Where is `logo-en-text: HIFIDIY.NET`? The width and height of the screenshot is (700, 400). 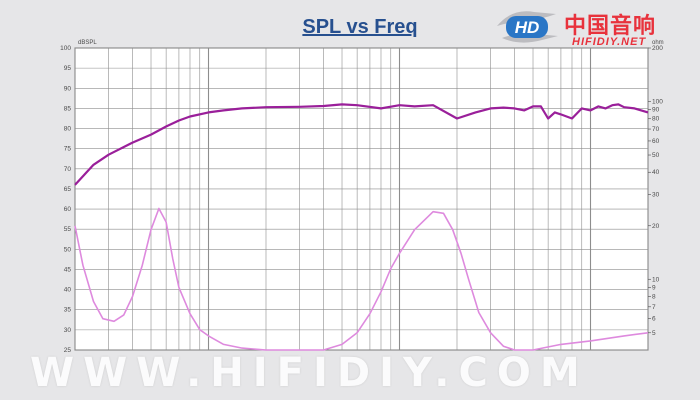
logo-en-text: HIFIDIY.NET is located at coordinates (609, 42).